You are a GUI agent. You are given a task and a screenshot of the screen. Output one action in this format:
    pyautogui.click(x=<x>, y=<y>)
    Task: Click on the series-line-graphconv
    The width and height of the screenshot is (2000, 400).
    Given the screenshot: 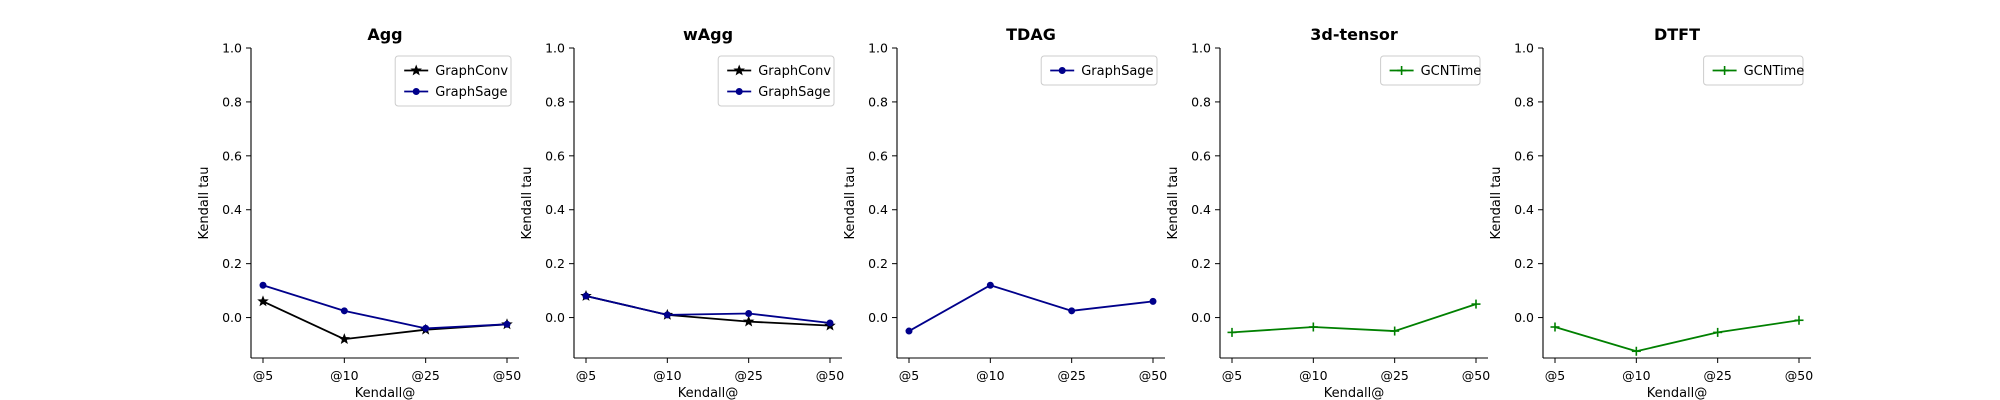 What is the action you would take?
    pyautogui.click(x=708, y=311)
    